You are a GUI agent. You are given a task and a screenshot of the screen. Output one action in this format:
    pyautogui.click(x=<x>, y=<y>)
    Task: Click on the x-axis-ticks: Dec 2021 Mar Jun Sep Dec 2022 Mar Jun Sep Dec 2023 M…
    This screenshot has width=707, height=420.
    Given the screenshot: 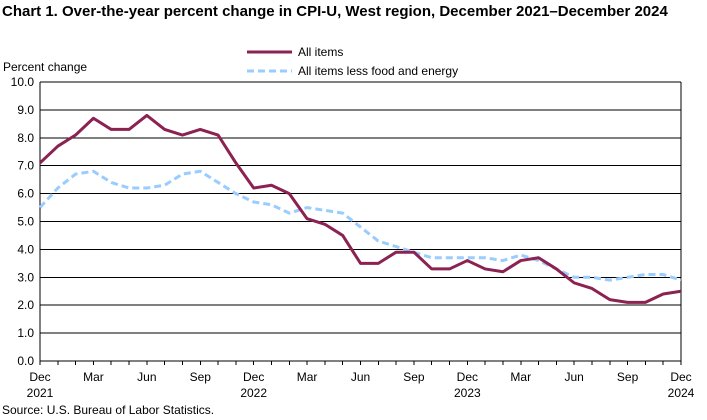 What is the action you would take?
    pyautogui.click(x=361, y=380)
    